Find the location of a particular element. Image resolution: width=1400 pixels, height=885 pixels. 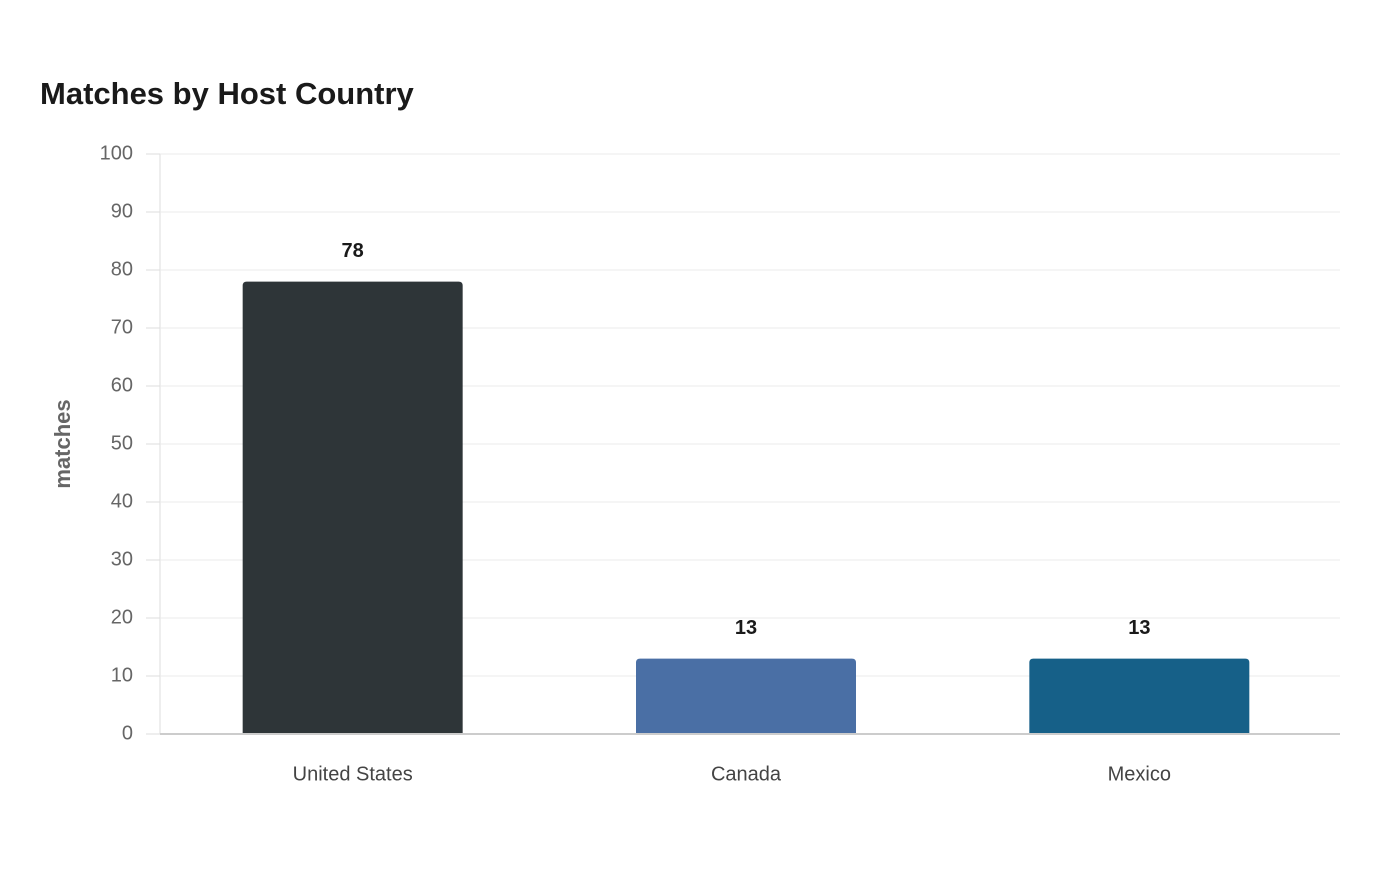

y-tick-label: 50 is located at coordinates (122, 443).